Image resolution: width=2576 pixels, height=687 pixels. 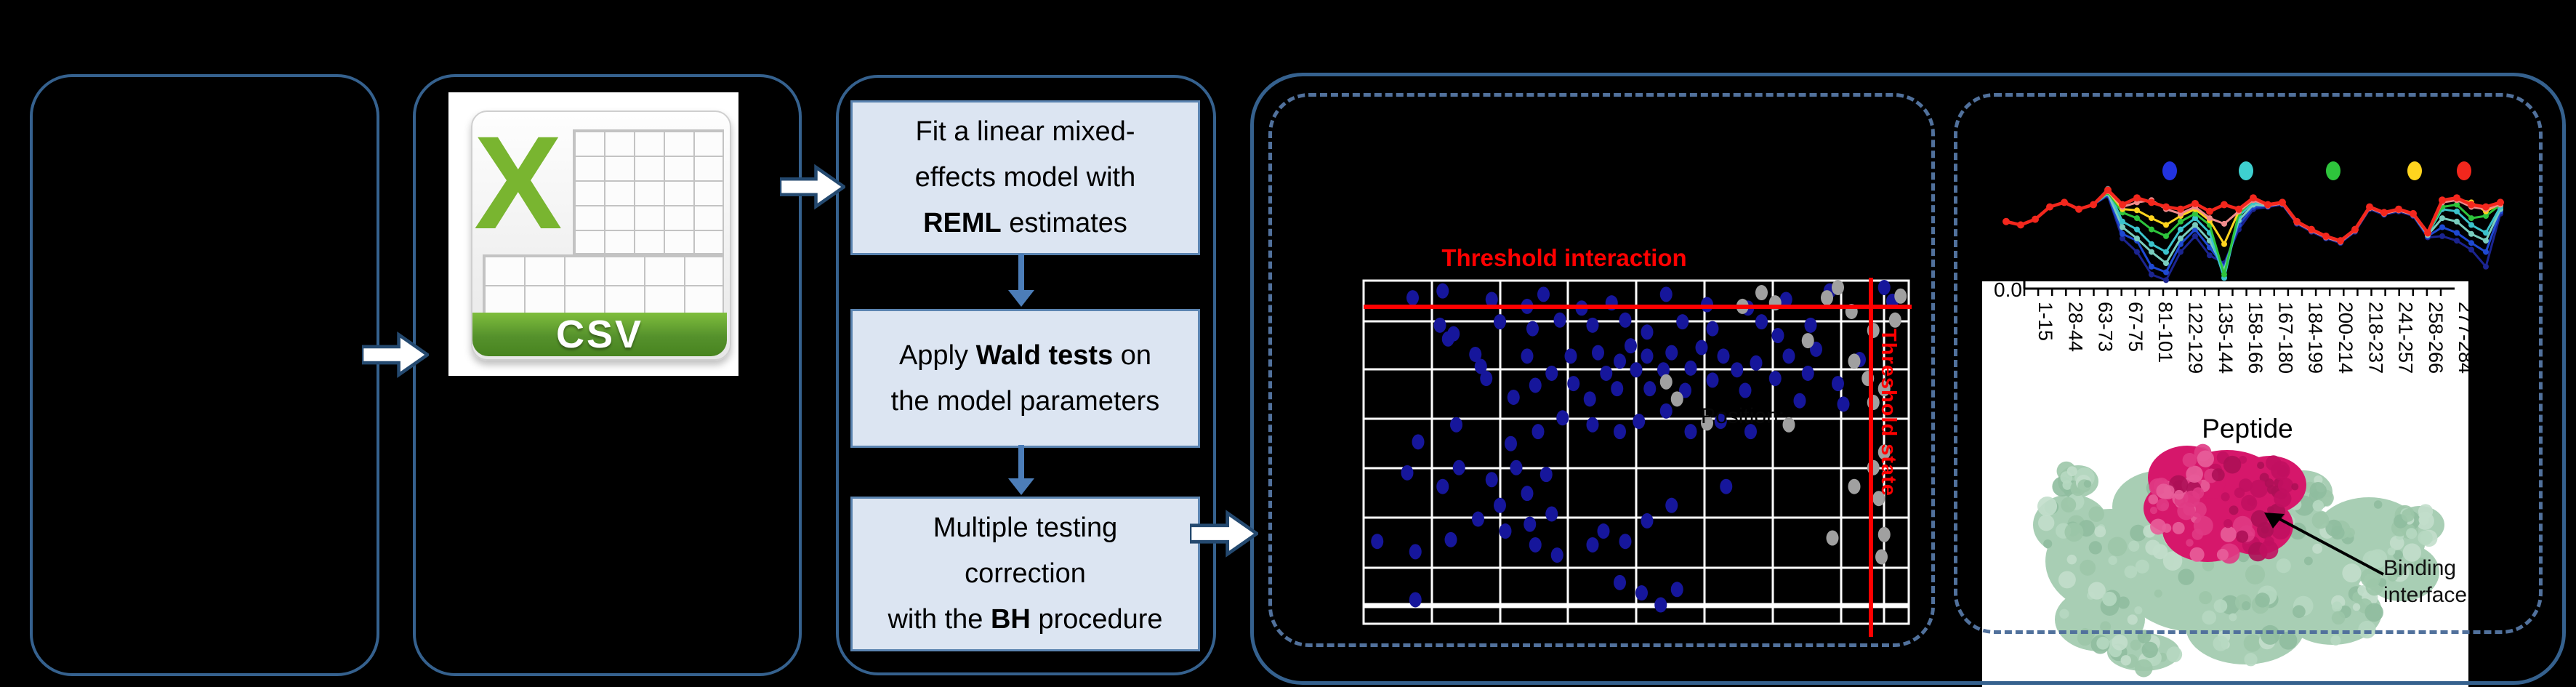 What do you see at coordinates (2226, 338) in the screenshot?
I see `svg-text: 135-144` at bounding box center [2226, 338].